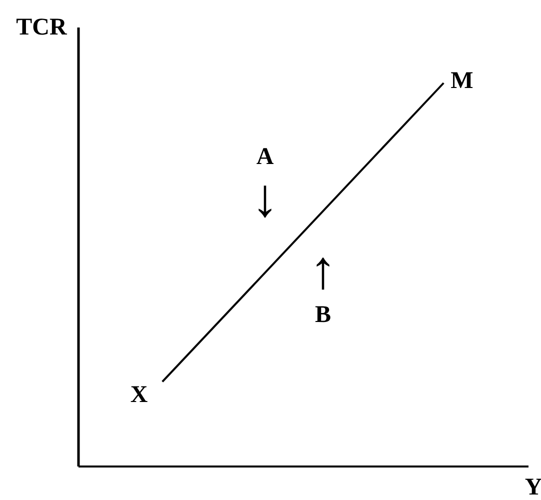  Describe the element at coordinates (265, 157) in the screenshot. I see `annotation: A` at that location.